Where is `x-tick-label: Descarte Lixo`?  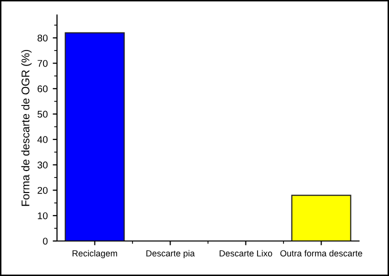
x-tick-label: Descarte Lixo is located at coordinates (246, 253).